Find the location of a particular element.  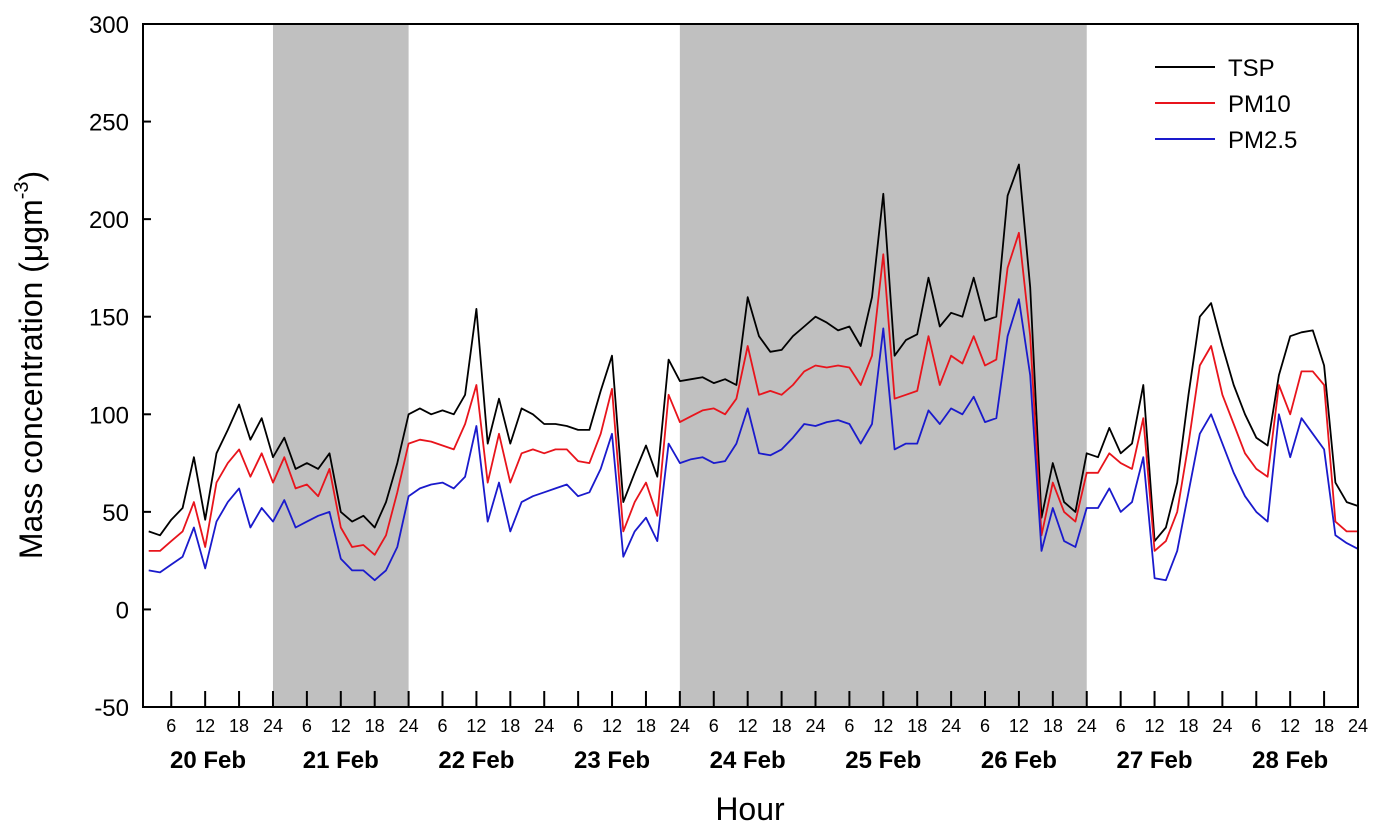

day-label: 23 Feb is located at coordinates (612, 760).